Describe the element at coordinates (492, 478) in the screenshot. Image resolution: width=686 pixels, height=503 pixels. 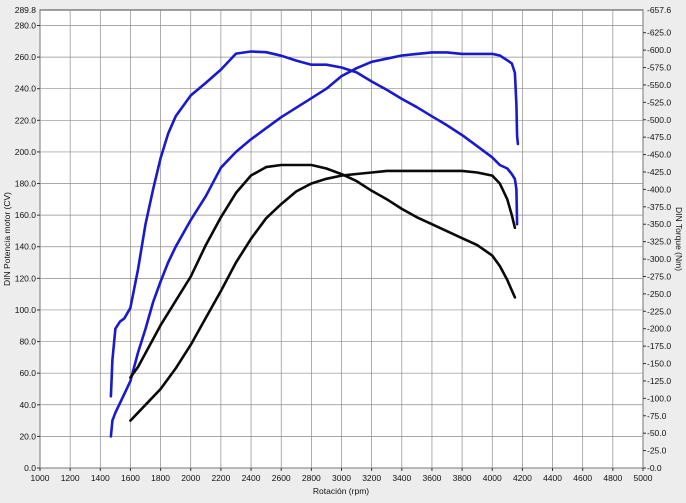
I see `x-tick-label: 4000` at that location.